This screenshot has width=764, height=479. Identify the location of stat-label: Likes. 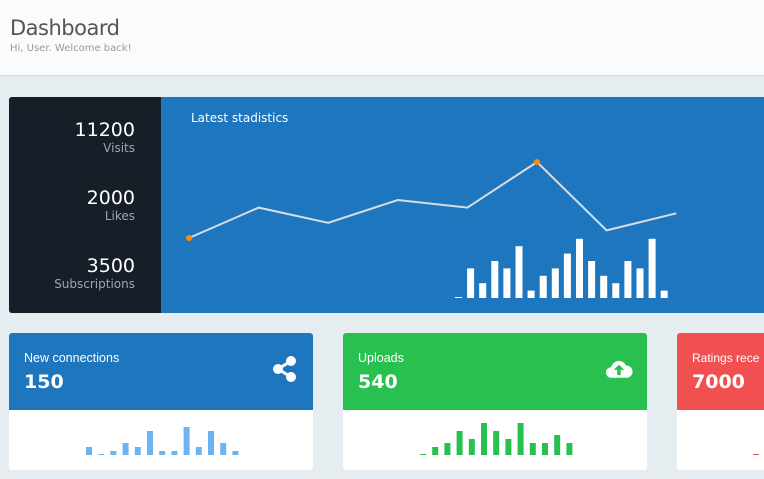
(119, 216).